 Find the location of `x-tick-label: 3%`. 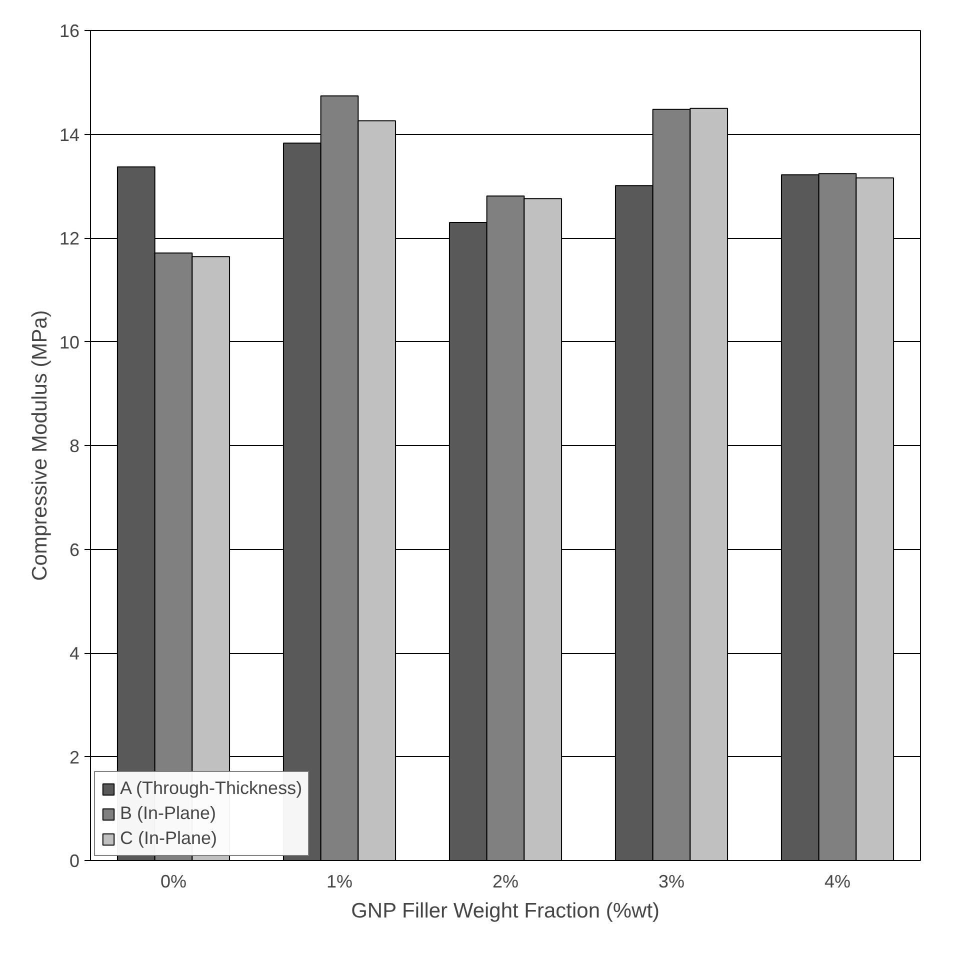

x-tick-label: 3% is located at coordinates (671, 882).